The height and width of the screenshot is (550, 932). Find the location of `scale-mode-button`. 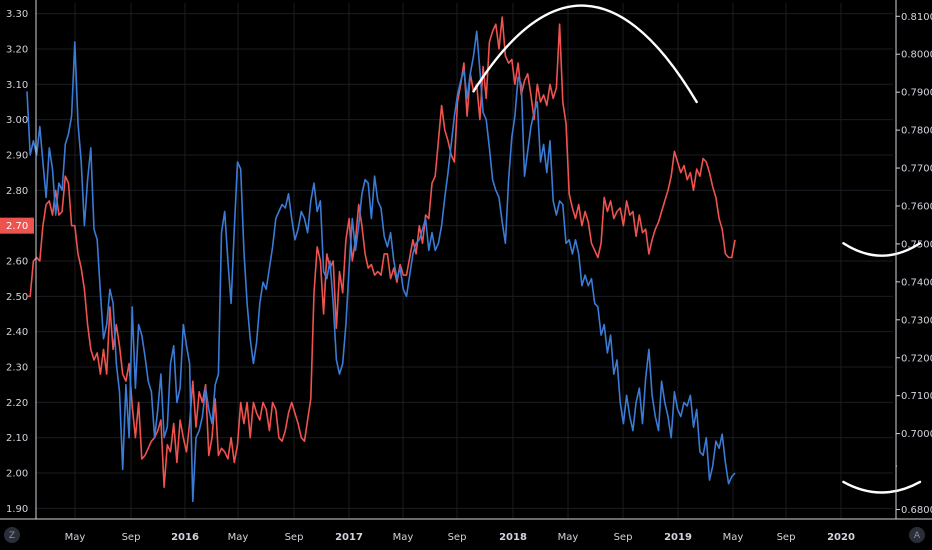

scale-mode-button is located at coordinates (12, 535).